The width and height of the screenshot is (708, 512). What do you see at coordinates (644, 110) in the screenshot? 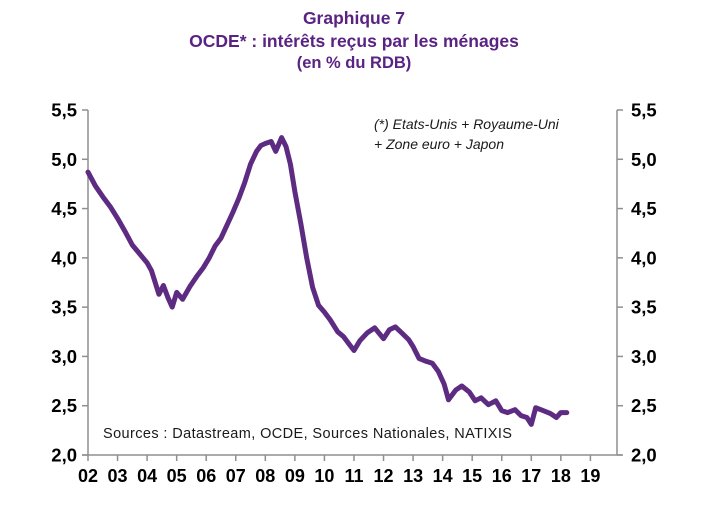
I see `y-axis-label-right: 5,5` at bounding box center [644, 110].